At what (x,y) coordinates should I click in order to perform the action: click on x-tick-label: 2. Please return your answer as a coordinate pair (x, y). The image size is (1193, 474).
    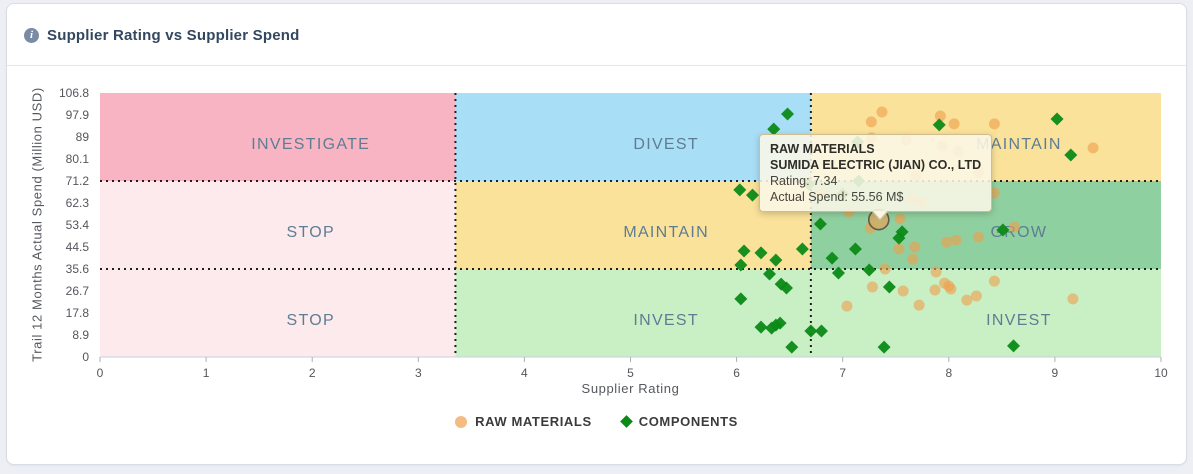
    Looking at the image, I should click on (312, 373).